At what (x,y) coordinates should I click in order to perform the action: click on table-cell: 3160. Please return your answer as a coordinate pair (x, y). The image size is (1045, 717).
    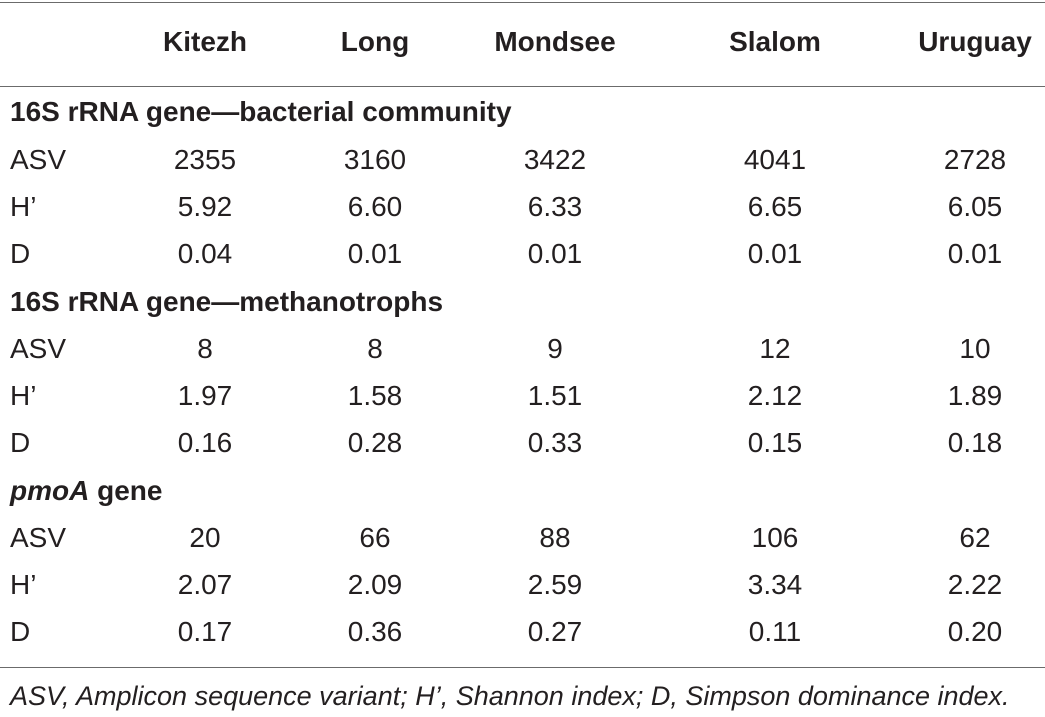
    Looking at the image, I should click on (375, 159).